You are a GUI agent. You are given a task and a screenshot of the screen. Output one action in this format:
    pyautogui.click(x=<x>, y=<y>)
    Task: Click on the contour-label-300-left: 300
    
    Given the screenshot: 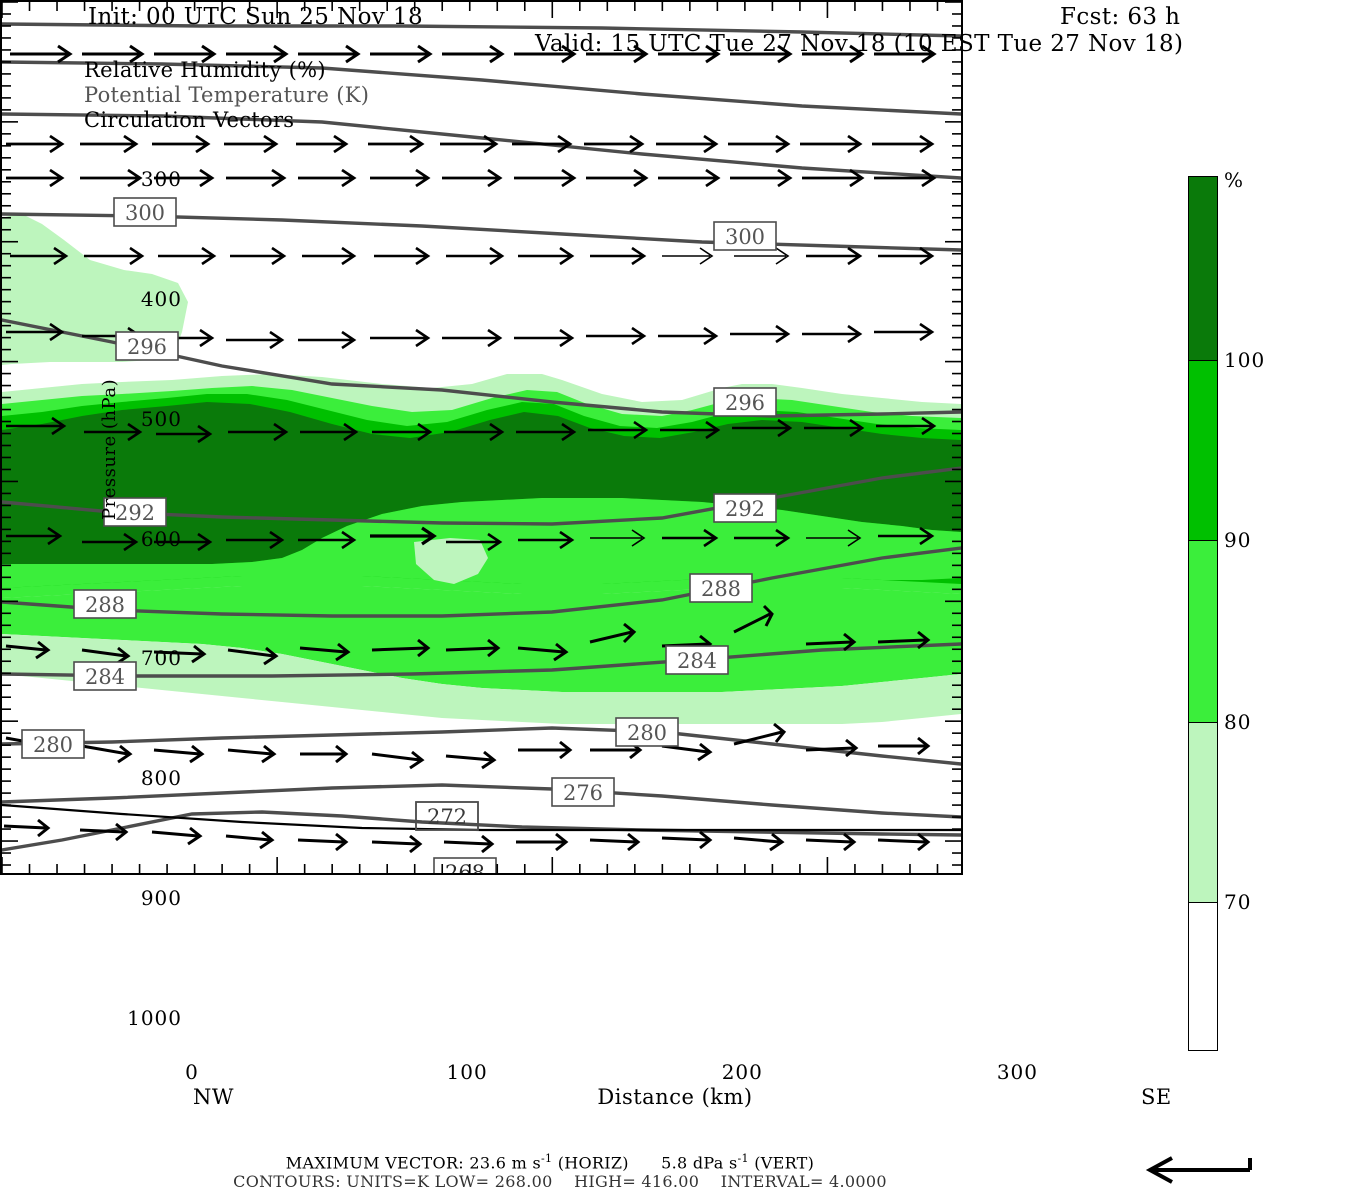 What is the action you would take?
    pyautogui.click(x=145, y=212)
    